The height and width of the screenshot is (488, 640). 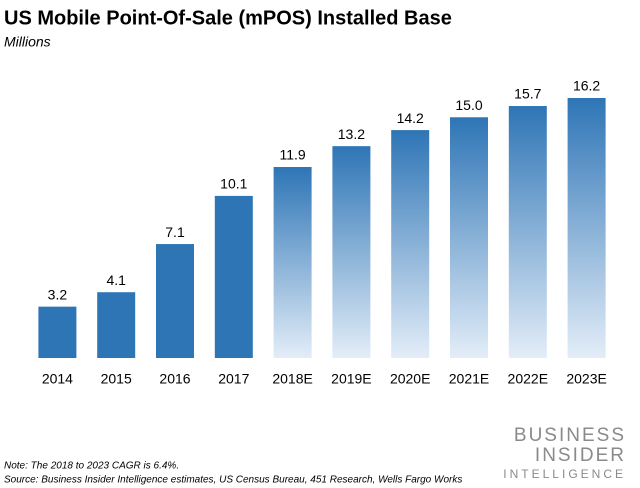 What do you see at coordinates (292, 379) in the screenshot?
I see `x-tick-label: 2018E` at bounding box center [292, 379].